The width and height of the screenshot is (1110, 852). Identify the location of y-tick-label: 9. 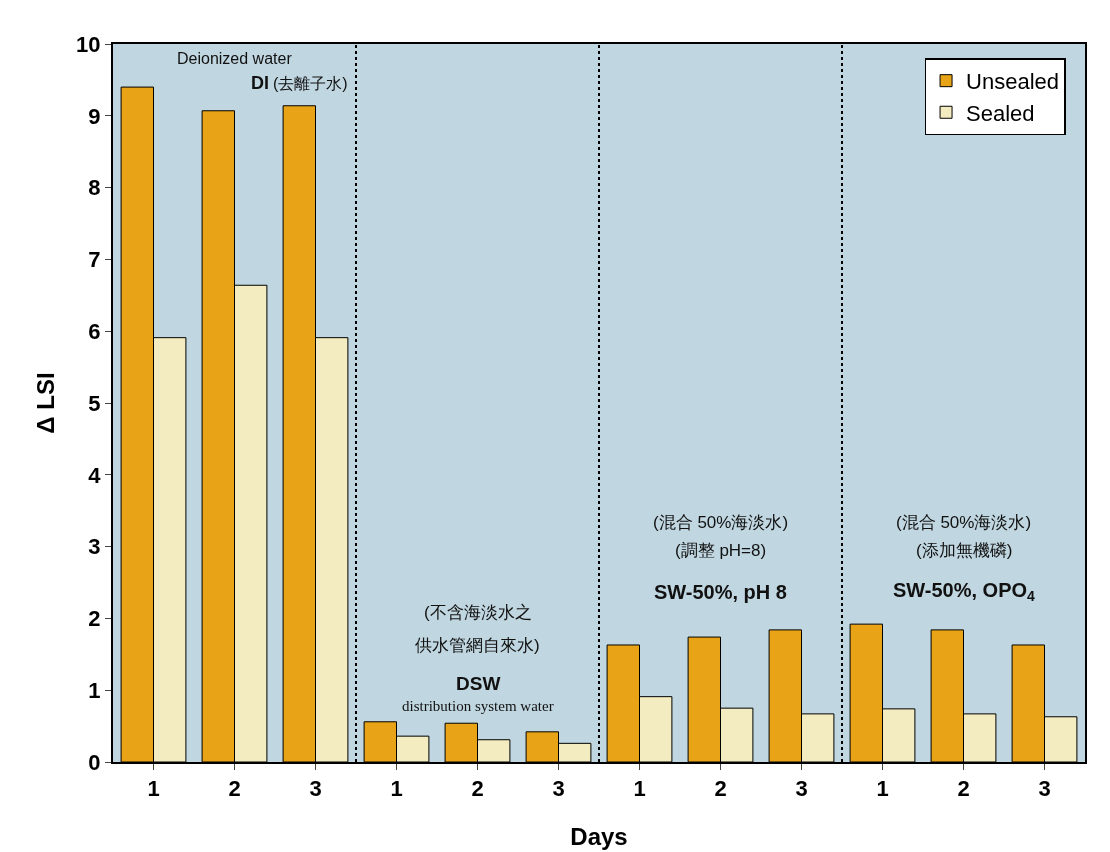
(94, 116).